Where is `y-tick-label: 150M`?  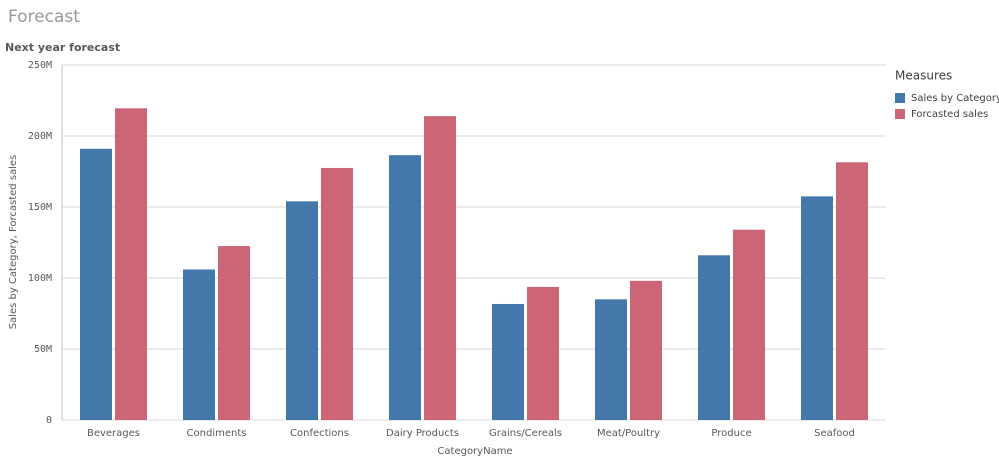 y-tick-label: 150M is located at coordinates (40, 207).